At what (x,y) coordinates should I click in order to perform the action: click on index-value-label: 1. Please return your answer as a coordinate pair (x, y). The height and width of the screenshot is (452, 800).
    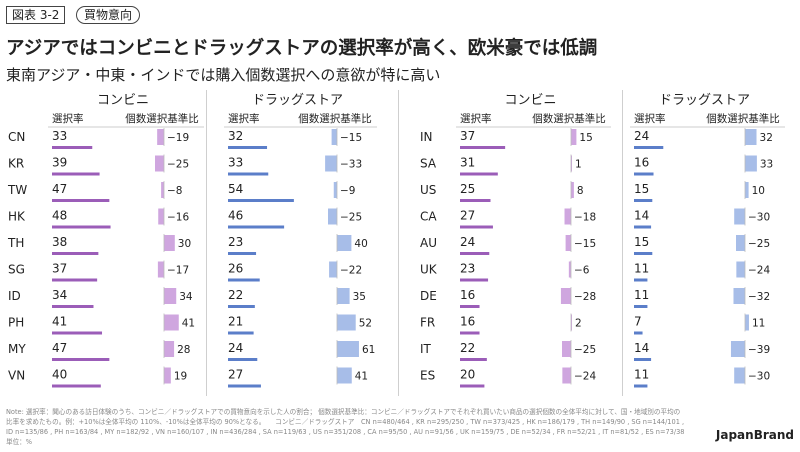
    Looking at the image, I should click on (578, 165).